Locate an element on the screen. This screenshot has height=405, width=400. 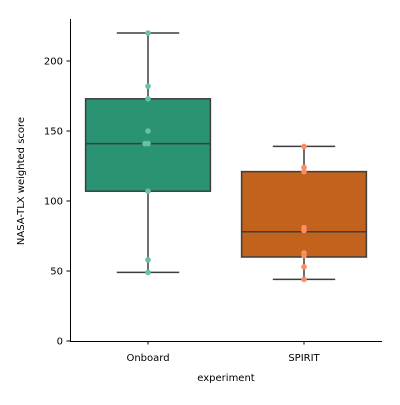
y-tick-label: 100 is located at coordinates (53, 202).